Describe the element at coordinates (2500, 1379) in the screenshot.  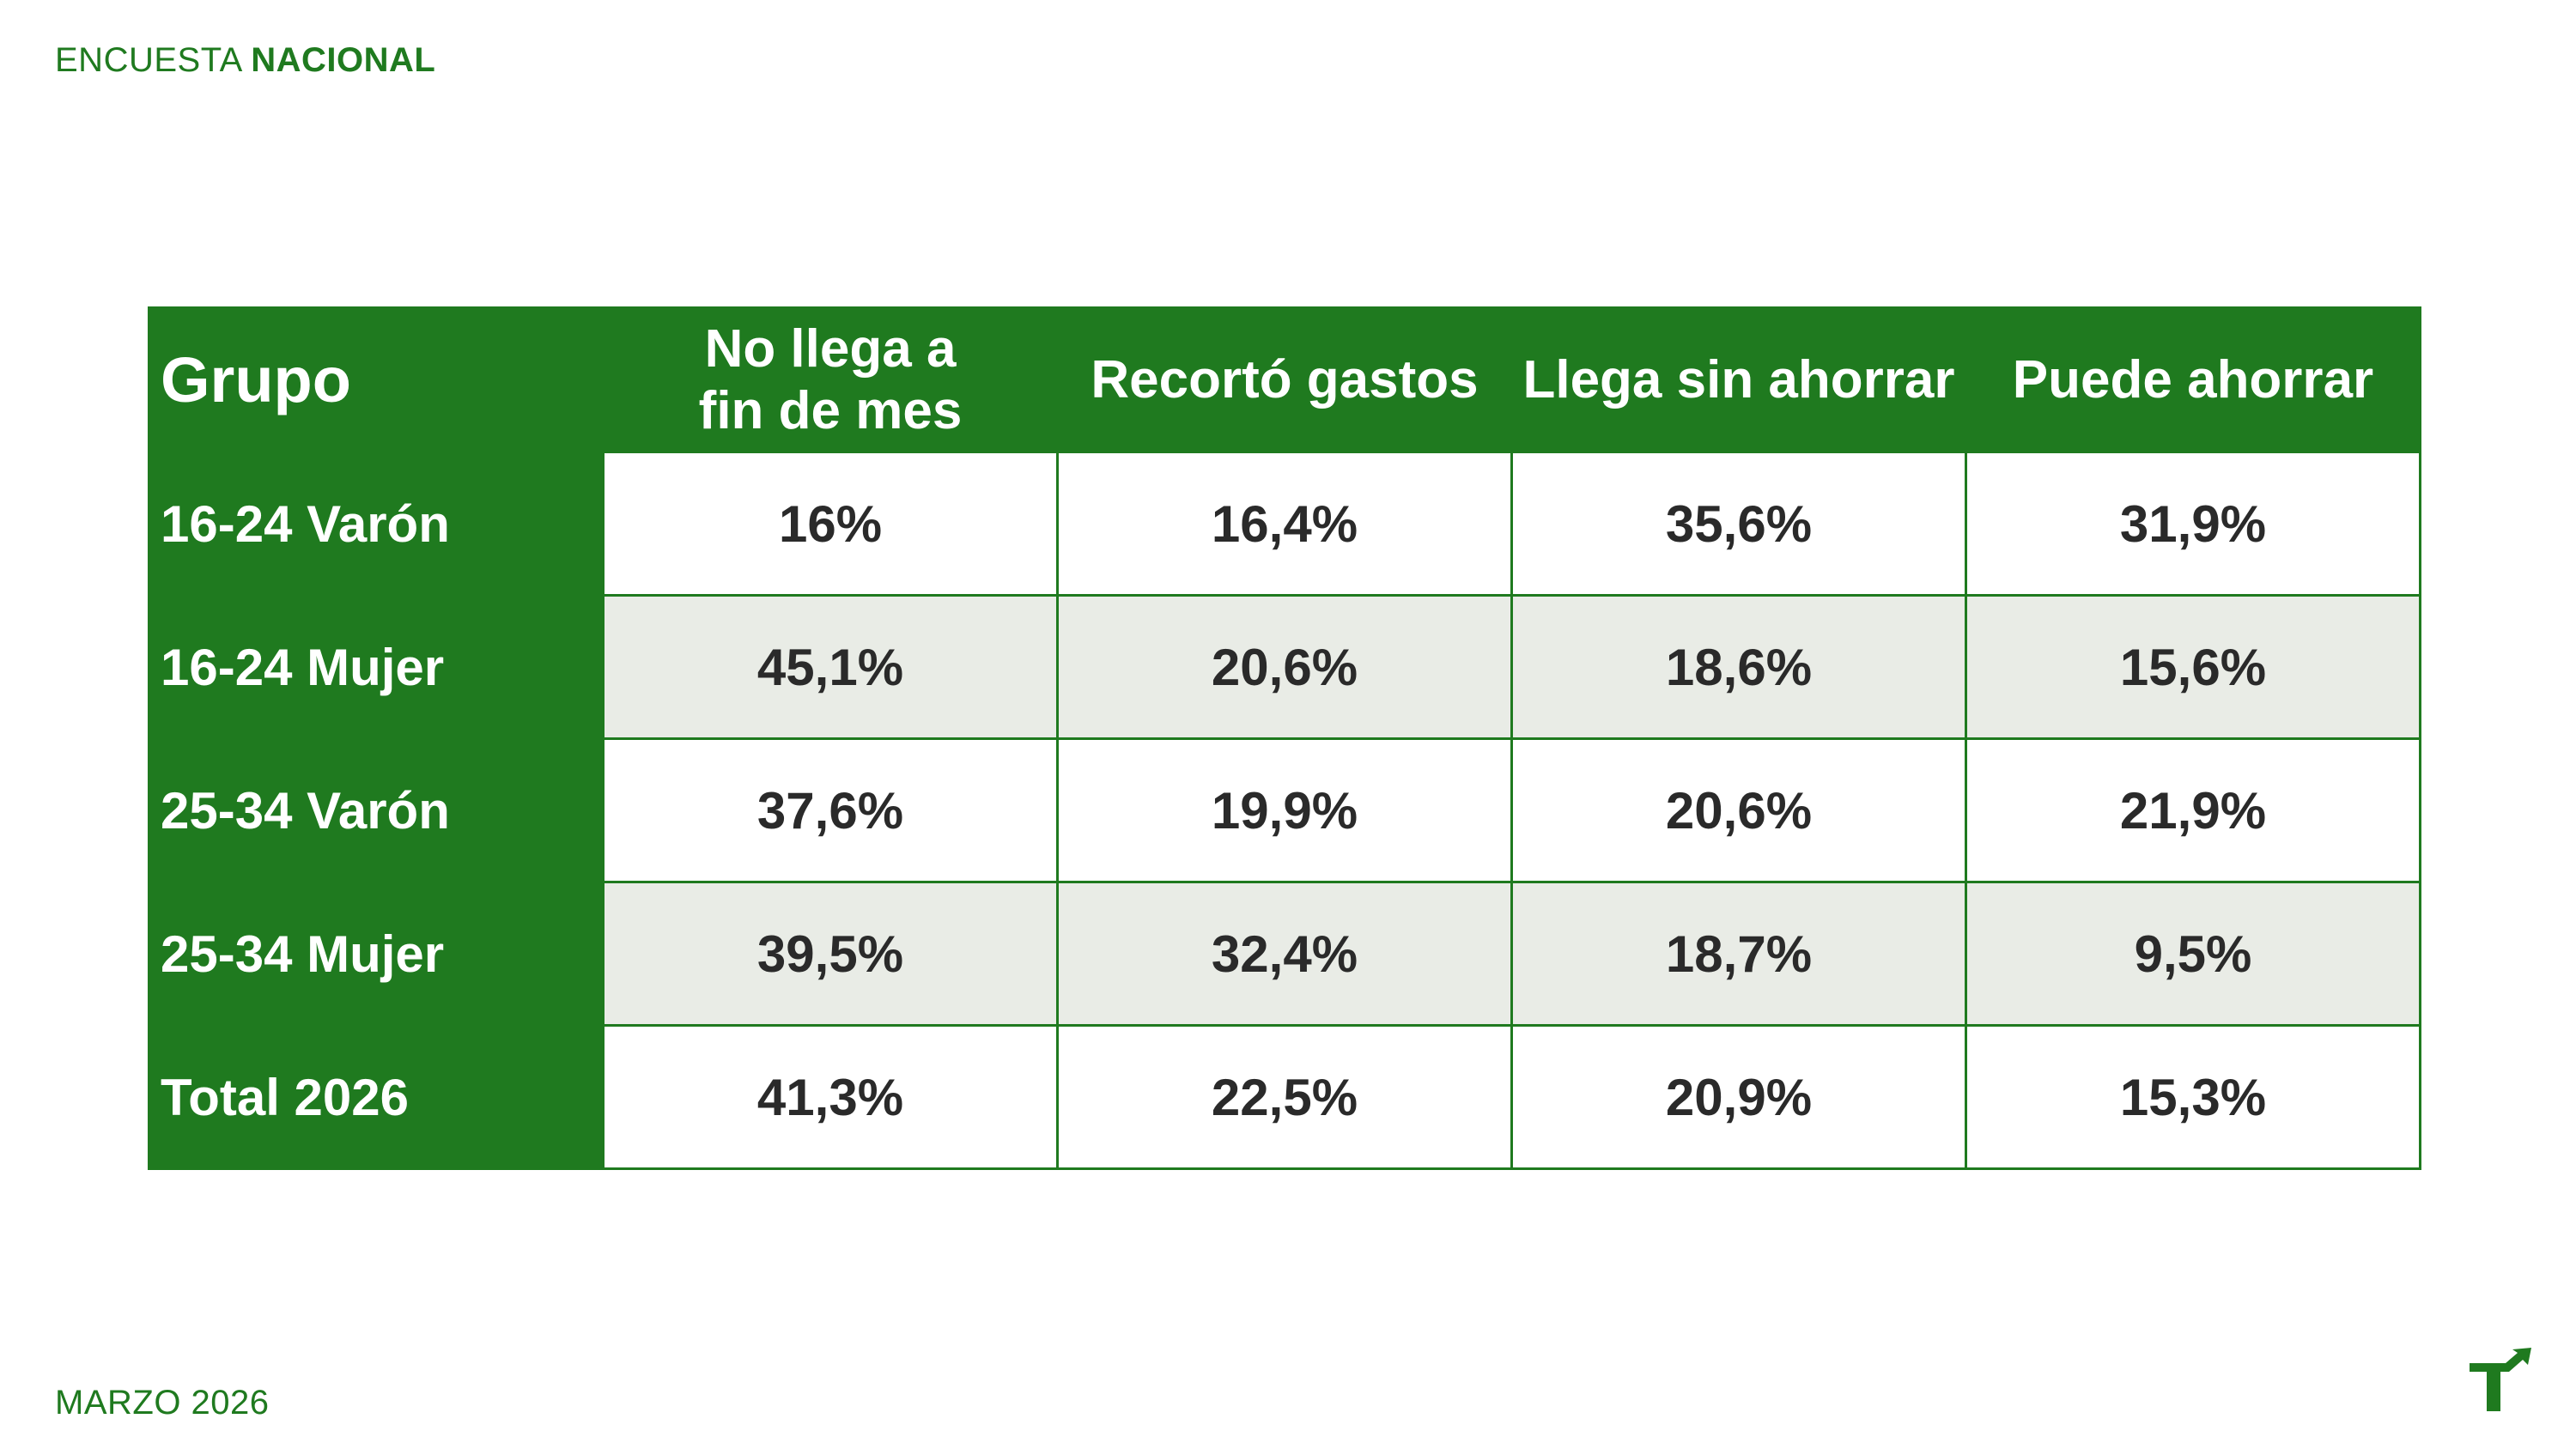
I see `growth-arrow-logo-icon` at that location.